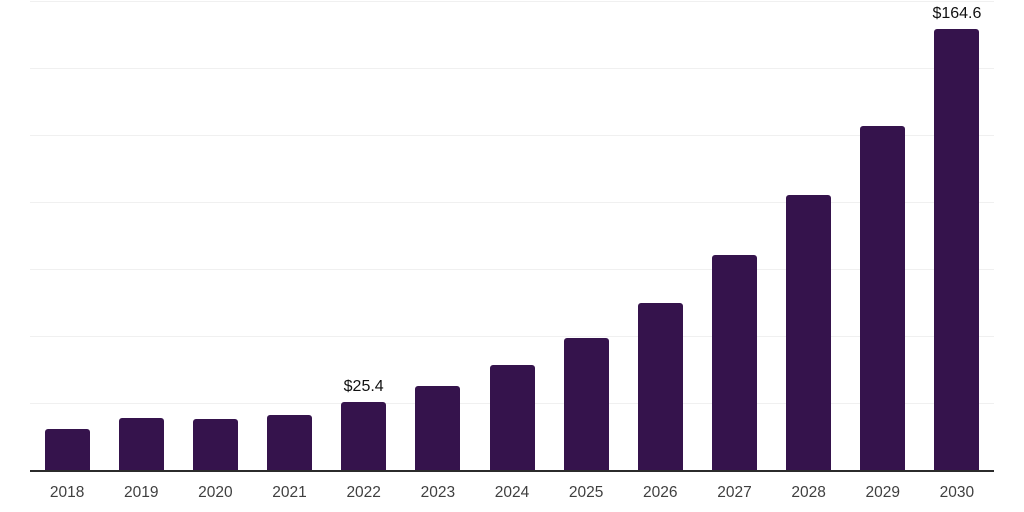  I want to click on x-axis-line, so click(512, 471).